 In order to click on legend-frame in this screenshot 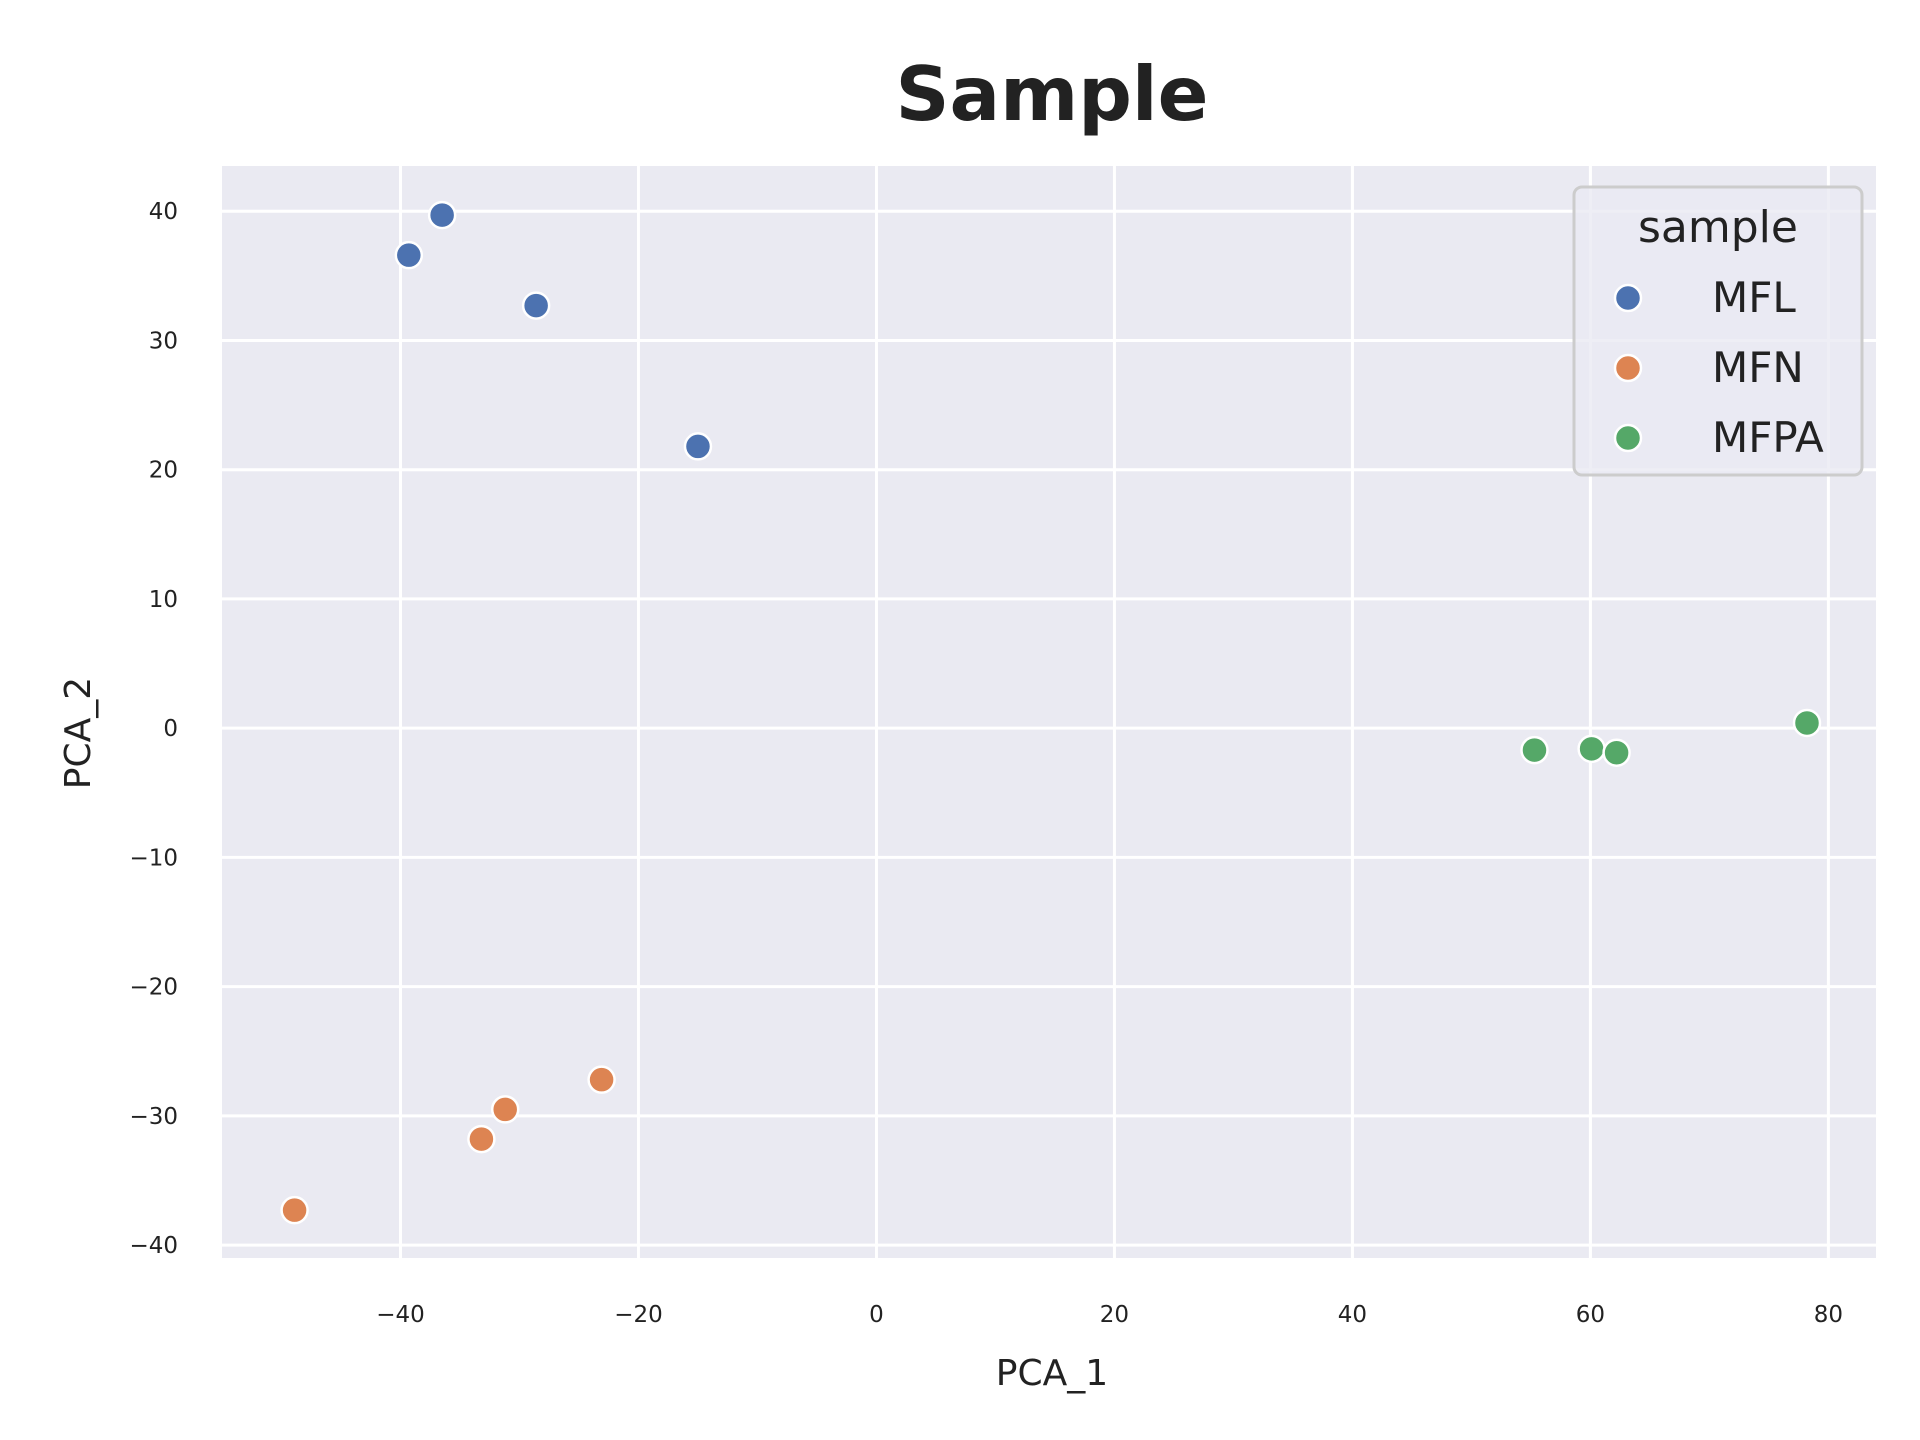, I will do `click(1718, 331)`.